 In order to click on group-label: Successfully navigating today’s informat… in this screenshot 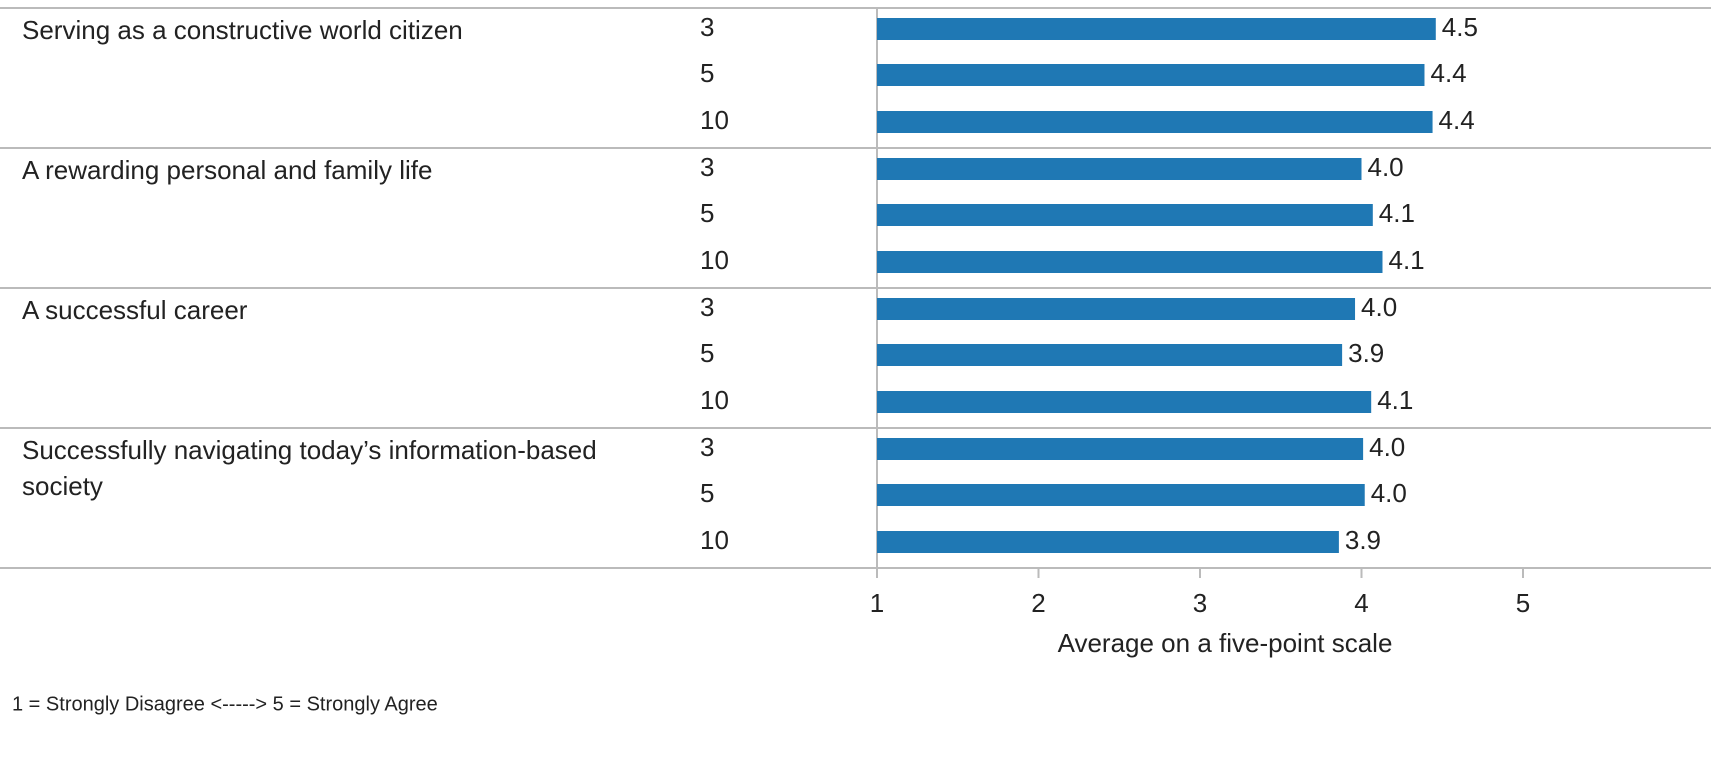, I will do `click(309, 468)`.